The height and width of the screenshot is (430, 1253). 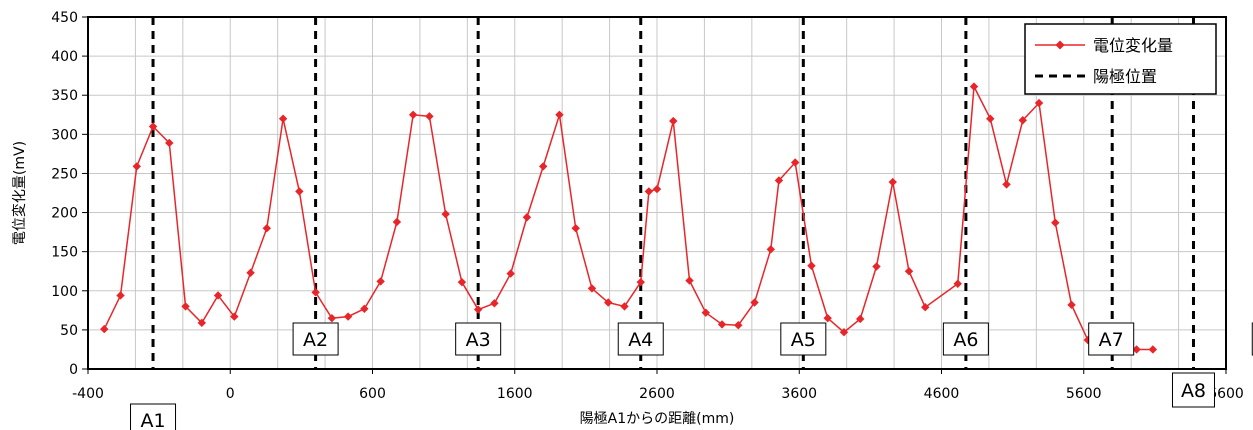 What do you see at coordinates (1125, 76) in the screenshot?
I see `legend-label-anode: 陽極位置` at bounding box center [1125, 76].